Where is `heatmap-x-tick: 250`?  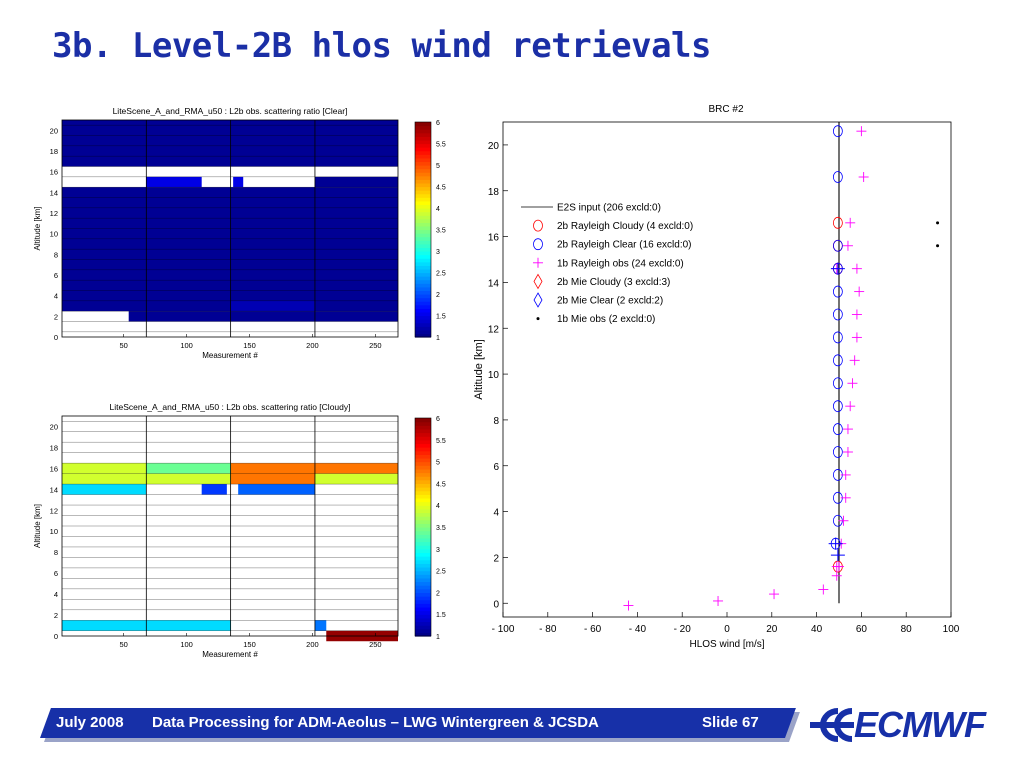 heatmap-x-tick: 250 is located at coordinates (375, 345).